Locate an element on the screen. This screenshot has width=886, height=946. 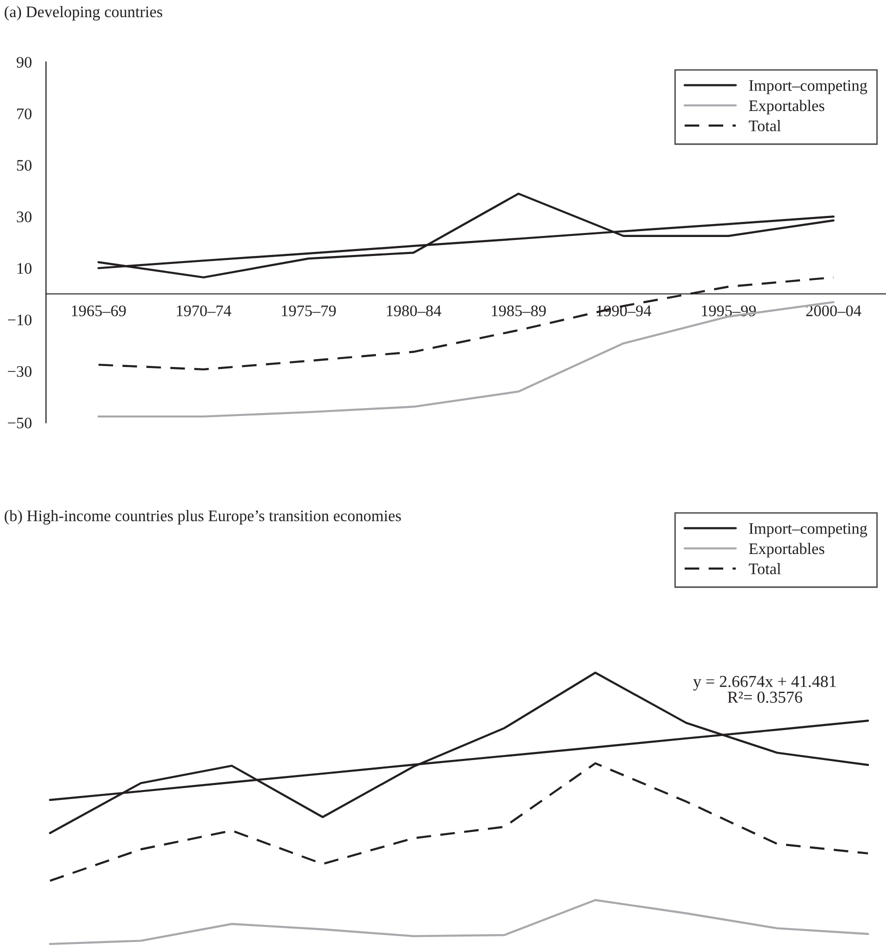
y-tick-label: −50 is located at coordinates (20, 423).